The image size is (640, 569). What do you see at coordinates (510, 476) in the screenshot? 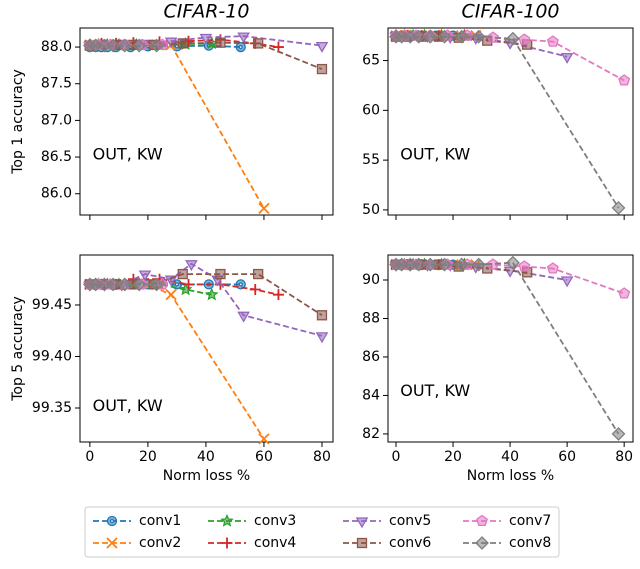
I see `x-axis-label: Norm loss %` at bounding box center [510, 476].